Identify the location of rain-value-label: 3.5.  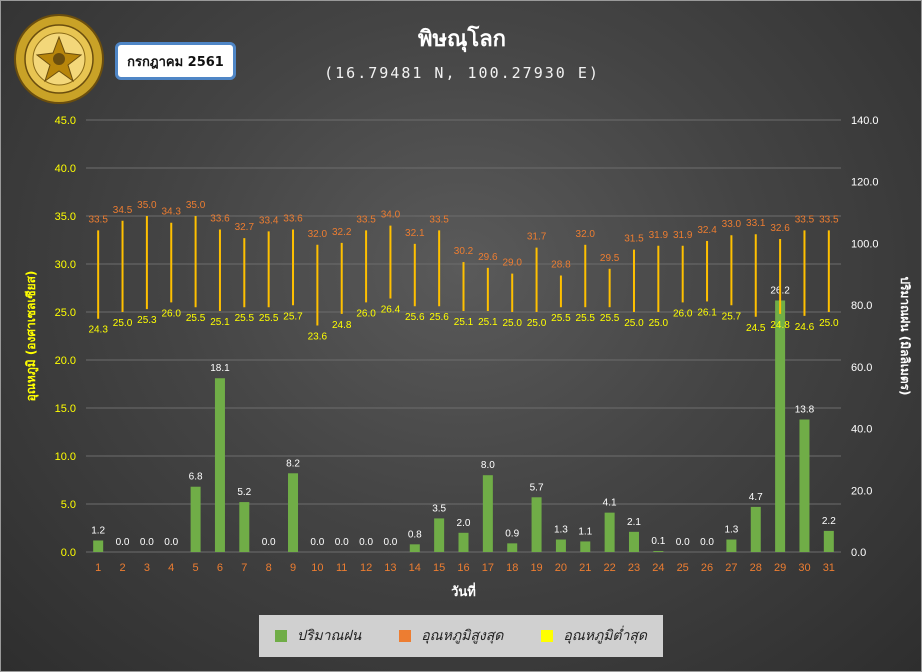
(439, 508).